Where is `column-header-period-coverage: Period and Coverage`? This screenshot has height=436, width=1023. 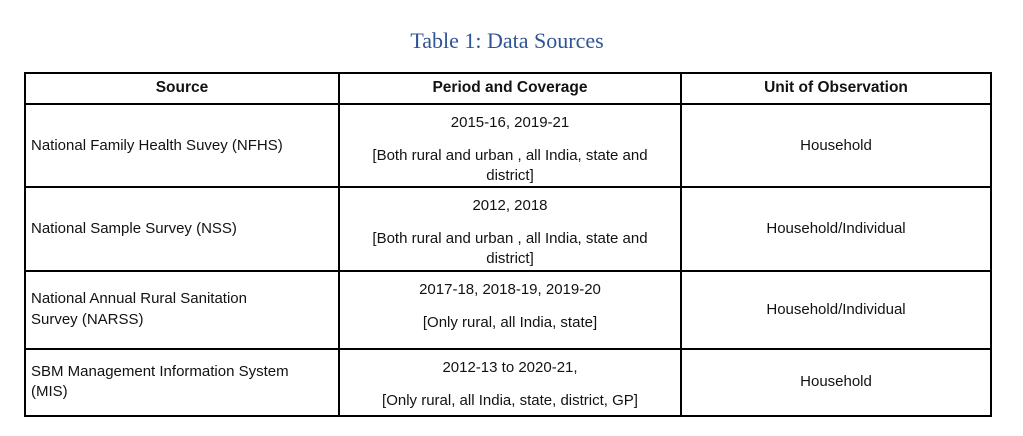
column-header-period-coverage: Period and Coverage is located at coordinates (510, 88).